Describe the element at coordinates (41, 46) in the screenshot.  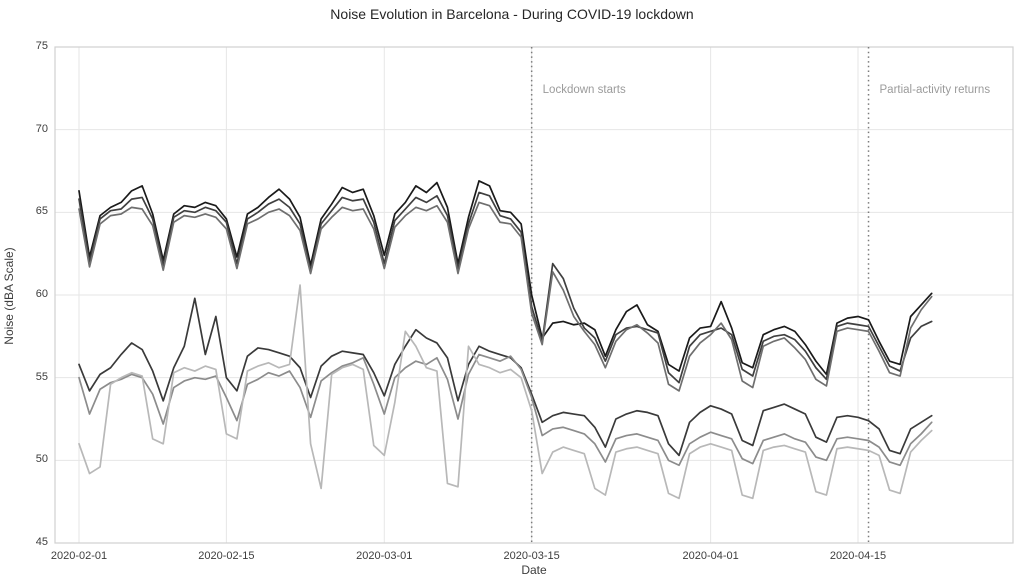
I see `y-tick-label: 75` at that location.